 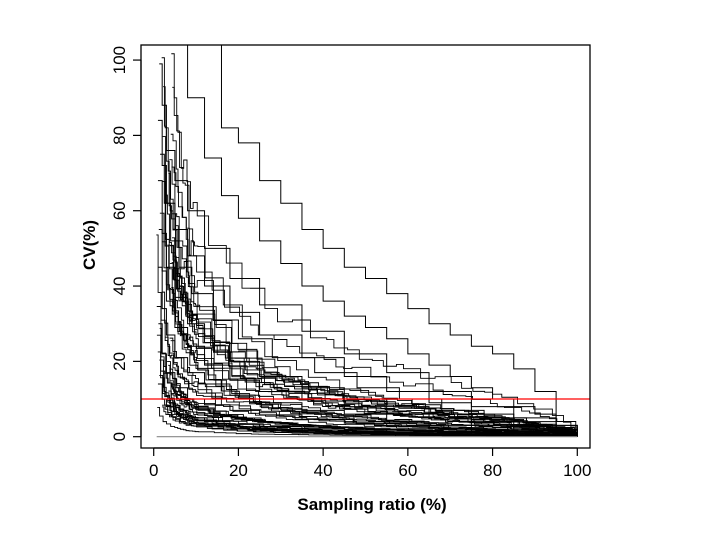 What do you see at coordinates (119, 286) in the screenshot?
I see `y-tick-label: 40` at bounding box center [119, 286].